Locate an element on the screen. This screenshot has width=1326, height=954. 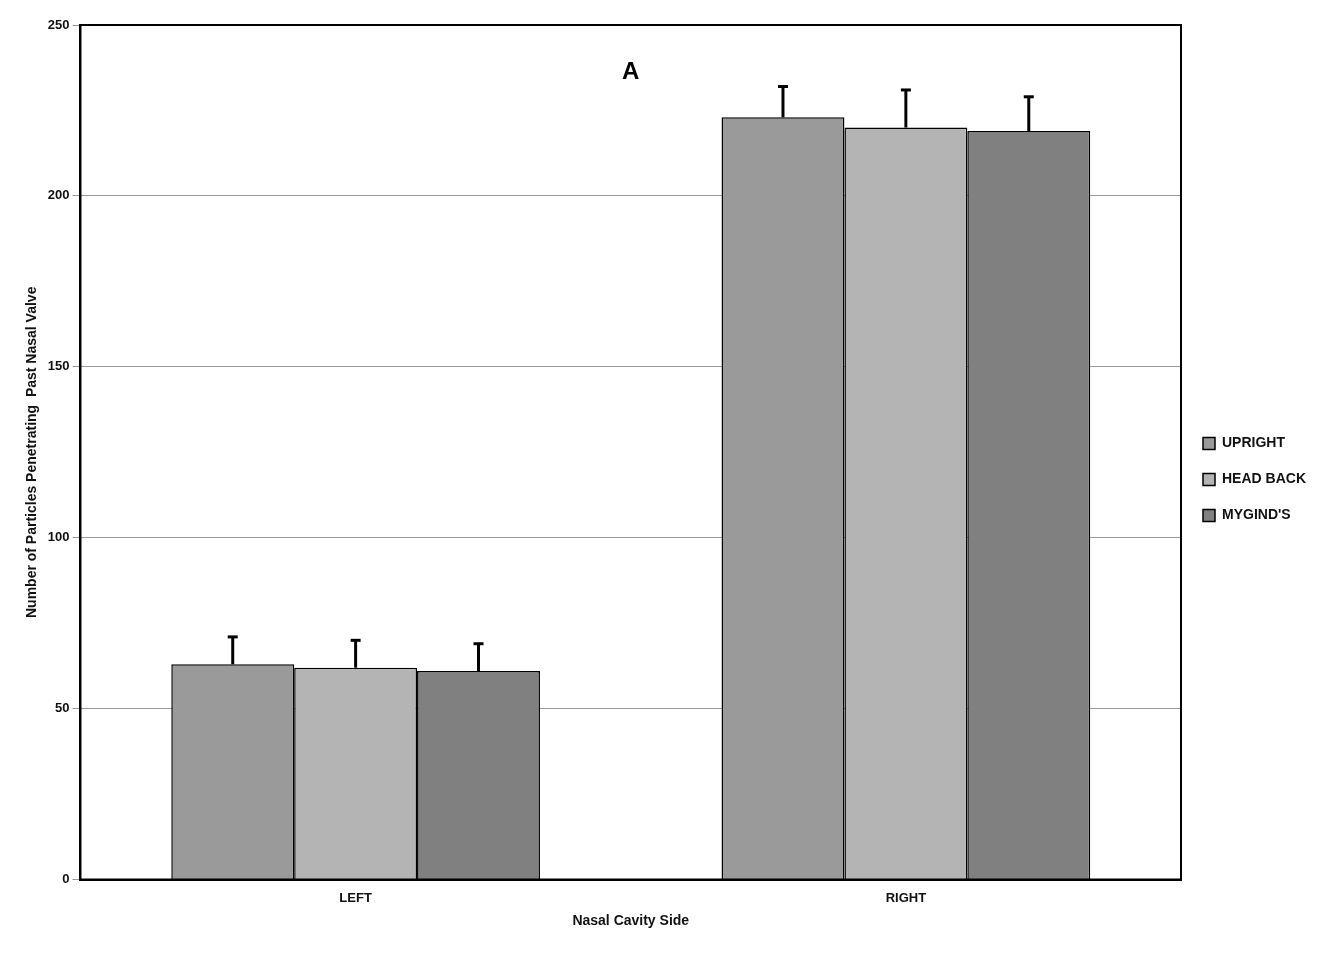
y-tick-label: 250 is located at coordinates (58, 24).